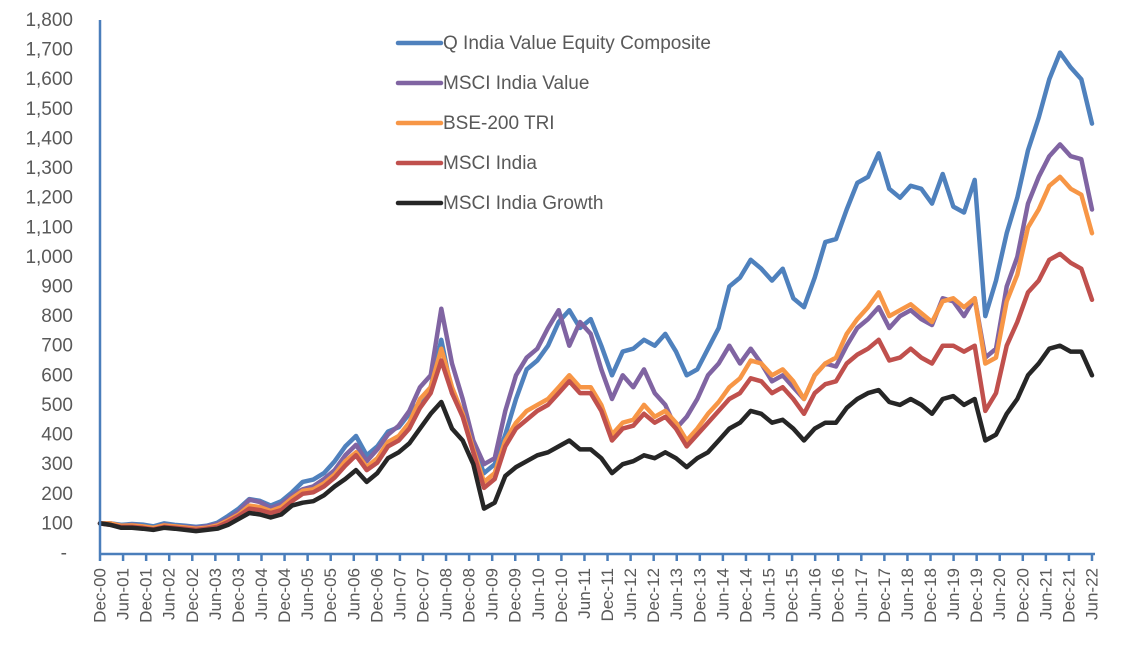  I want to click on y-tick-label: 1,700, so click(49, 50).